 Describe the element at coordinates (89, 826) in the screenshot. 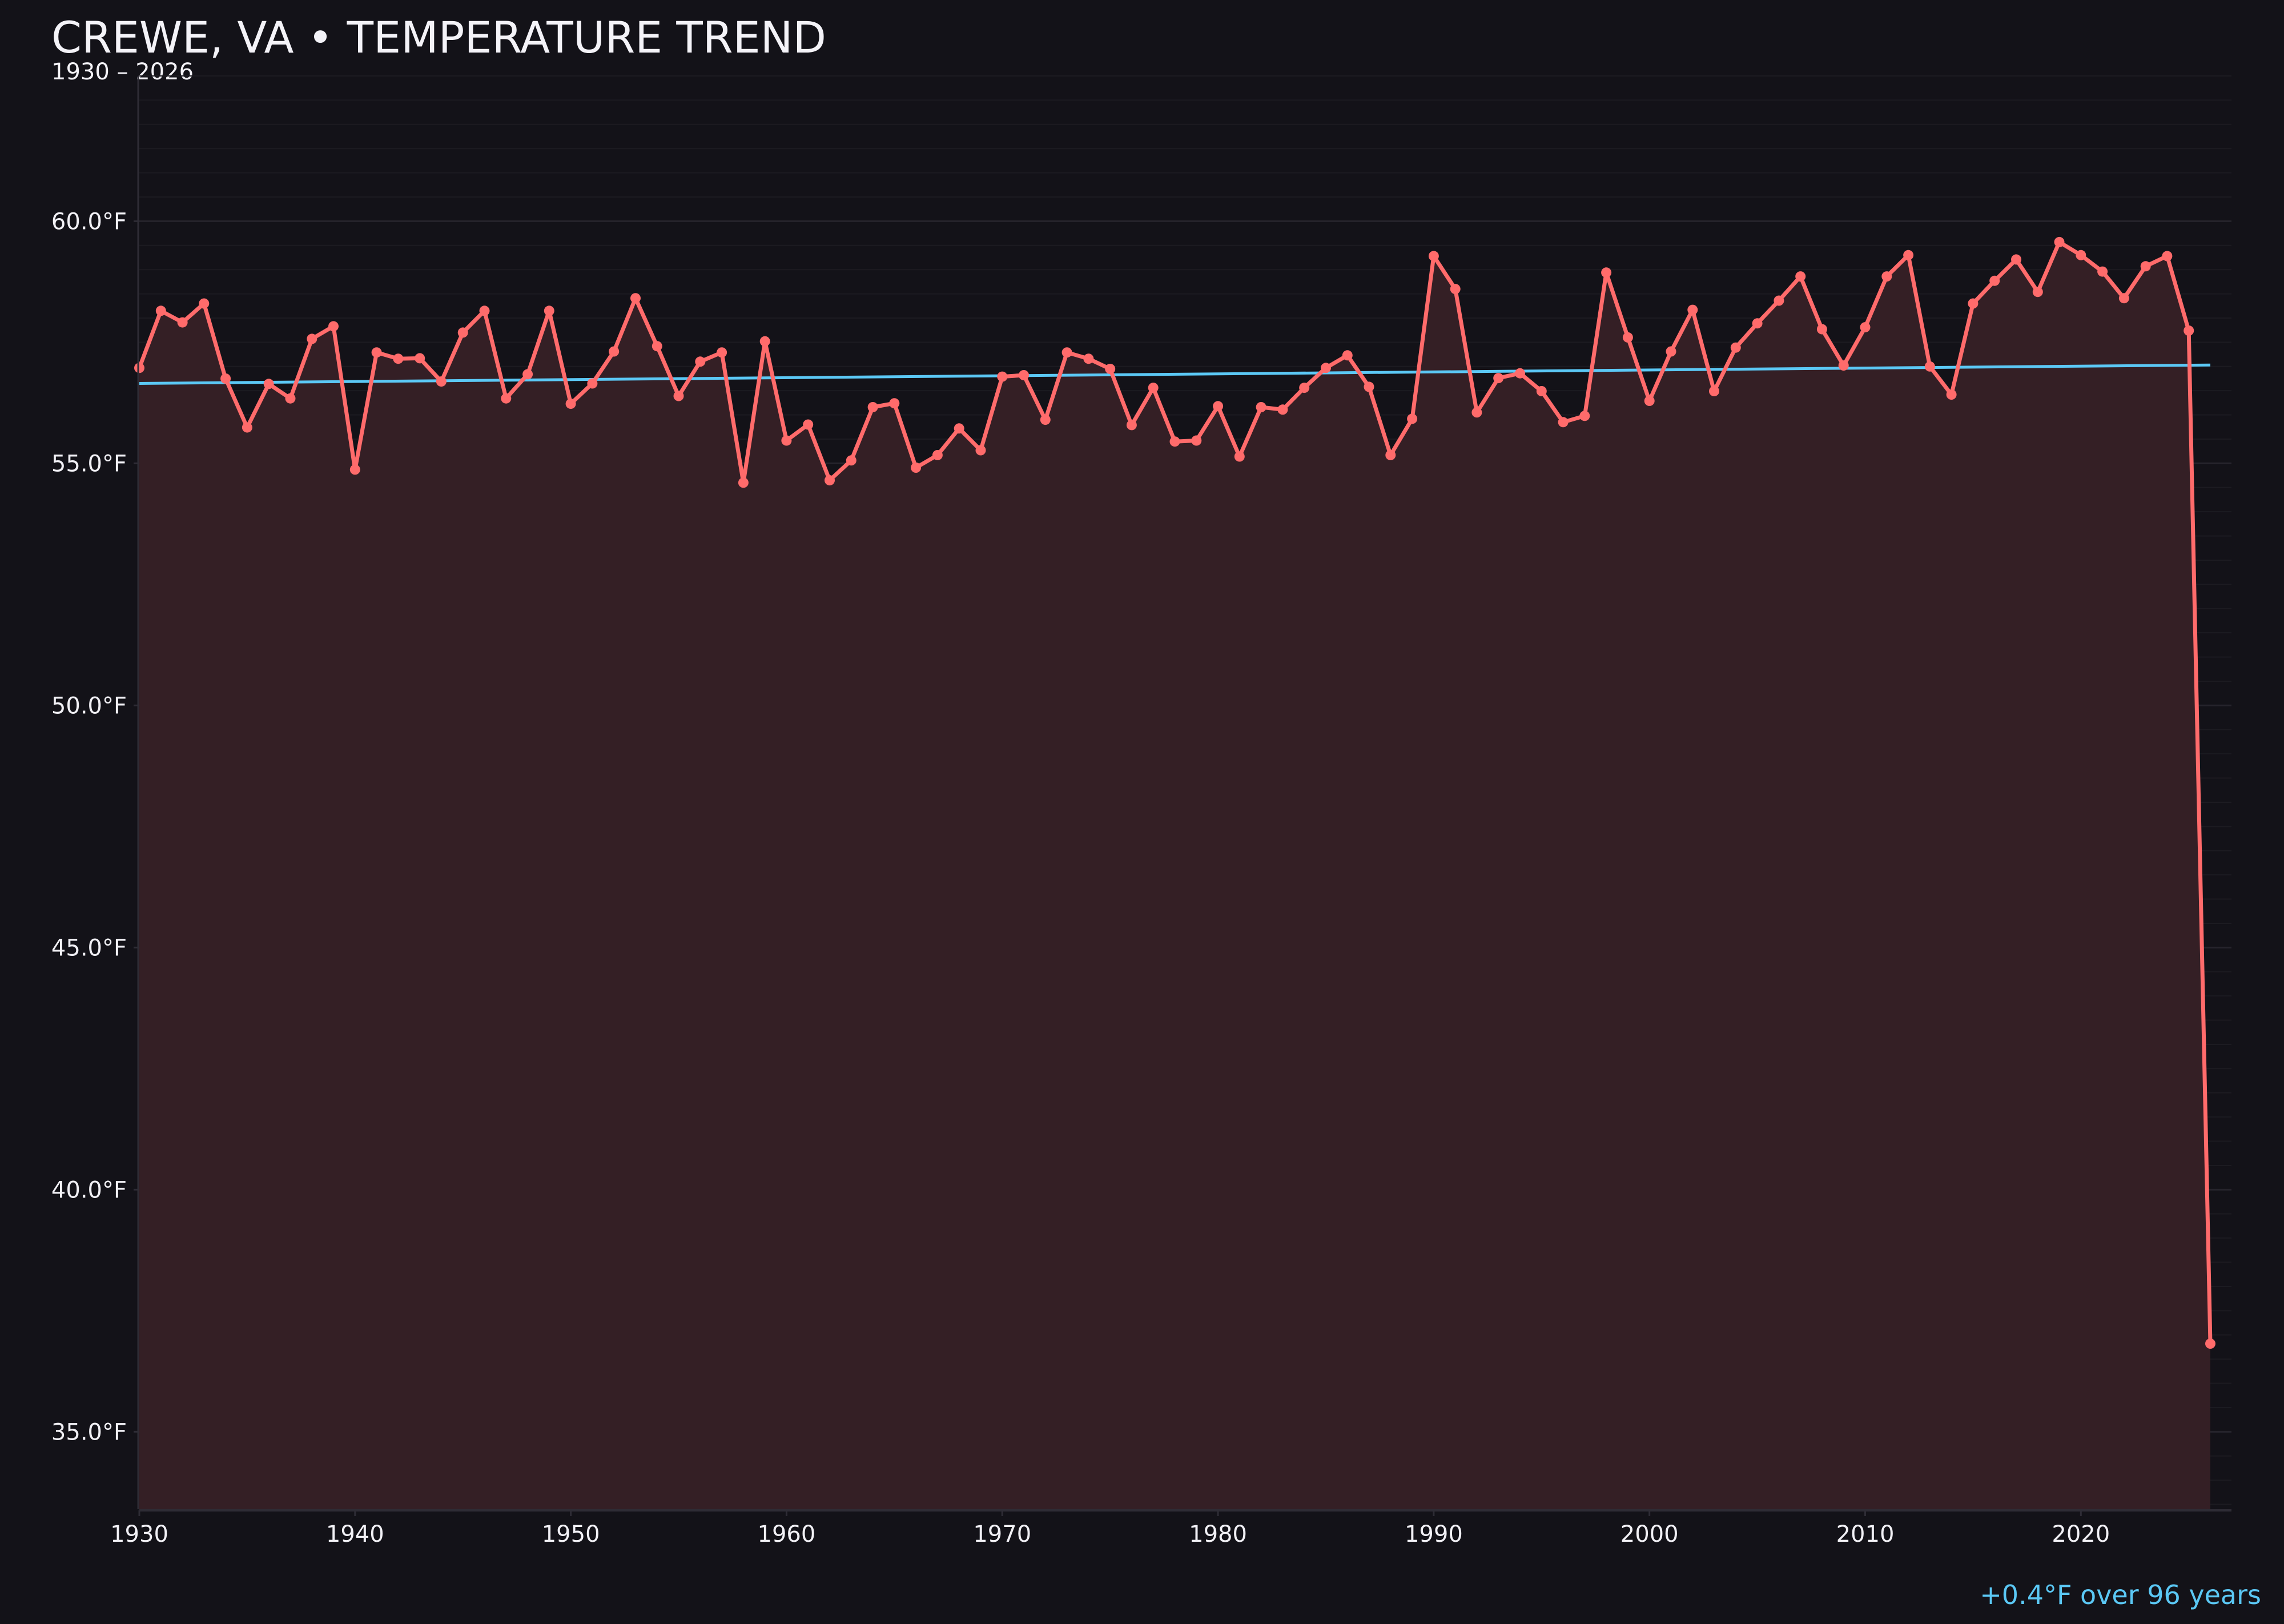

I see `y-axis-labels: 35.0°F 40.0°F 45.0°F 50.0°F 55.0°F 60.0°F` at that location.